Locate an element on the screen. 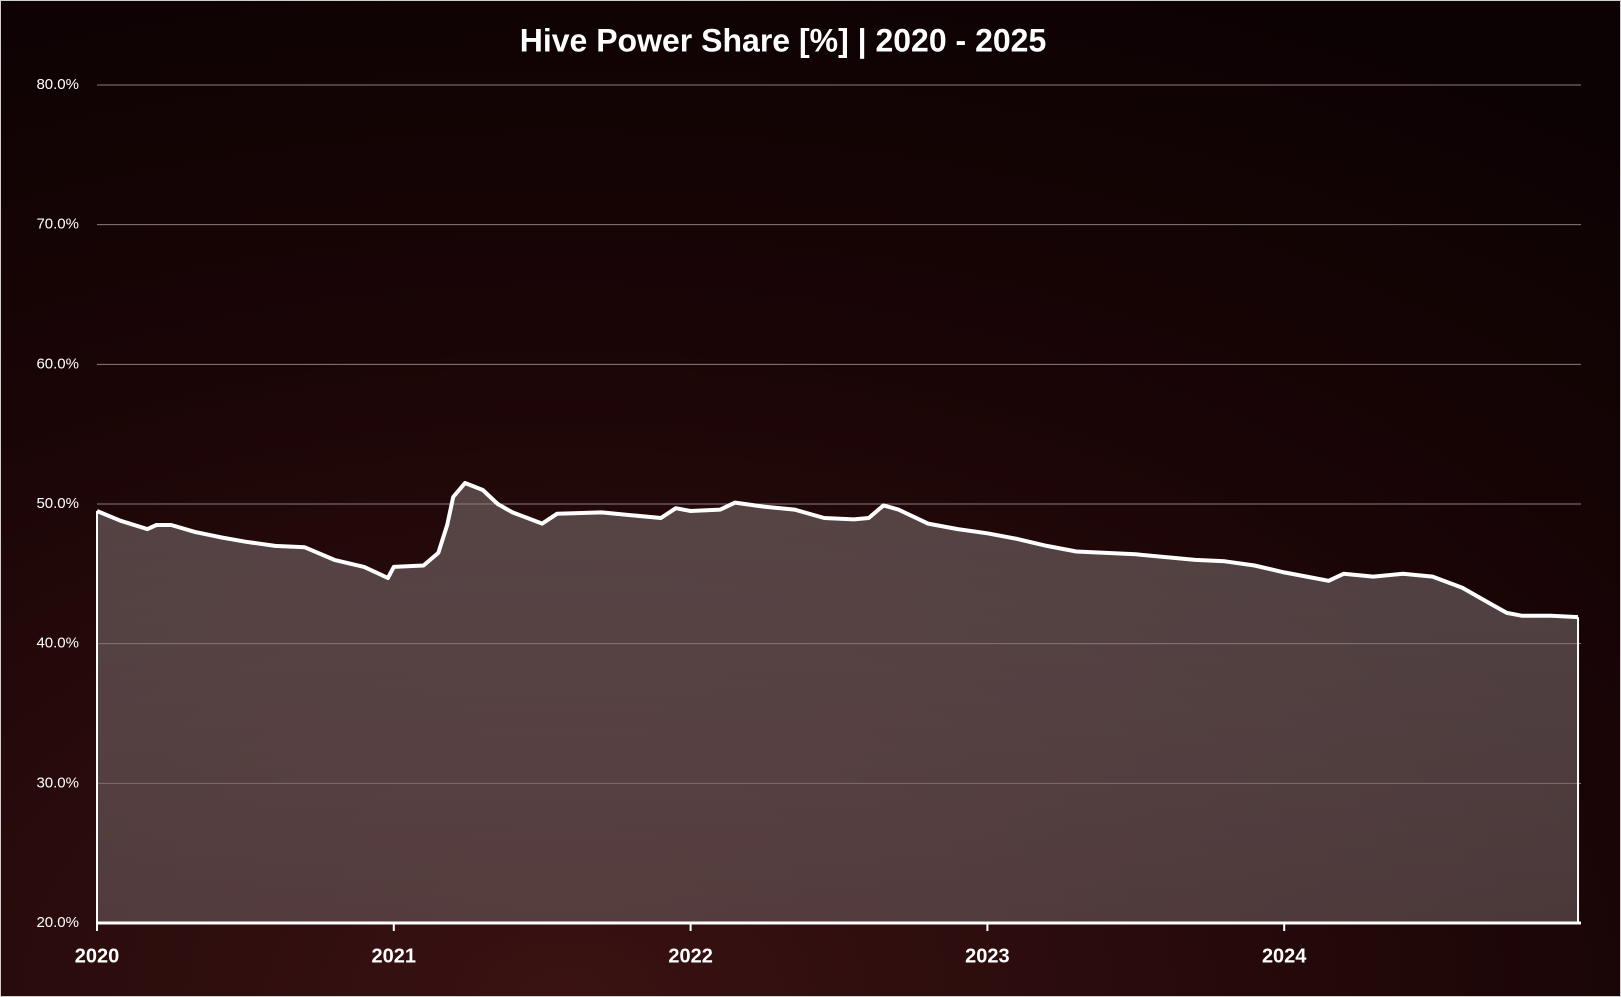 This screenshot has width=1621, height=997. y-tick-label: 80.0% is located at coordinates (57, 84).